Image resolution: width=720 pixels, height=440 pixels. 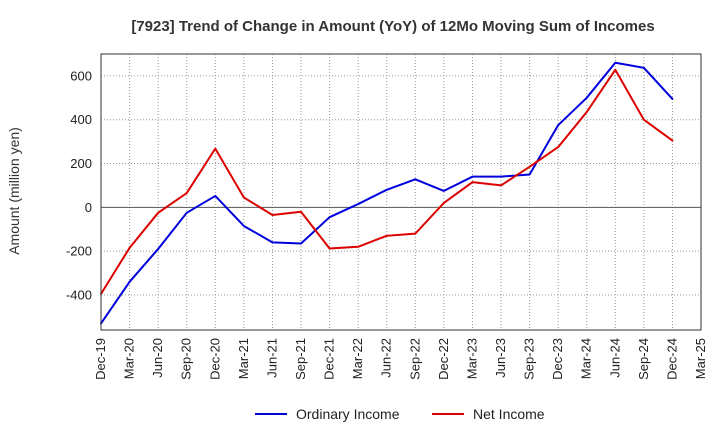 What do you see at coordinates (509, 414) in the screenshot?
I see `legend-label-2: Net Income` at bounding box center [509, 414].